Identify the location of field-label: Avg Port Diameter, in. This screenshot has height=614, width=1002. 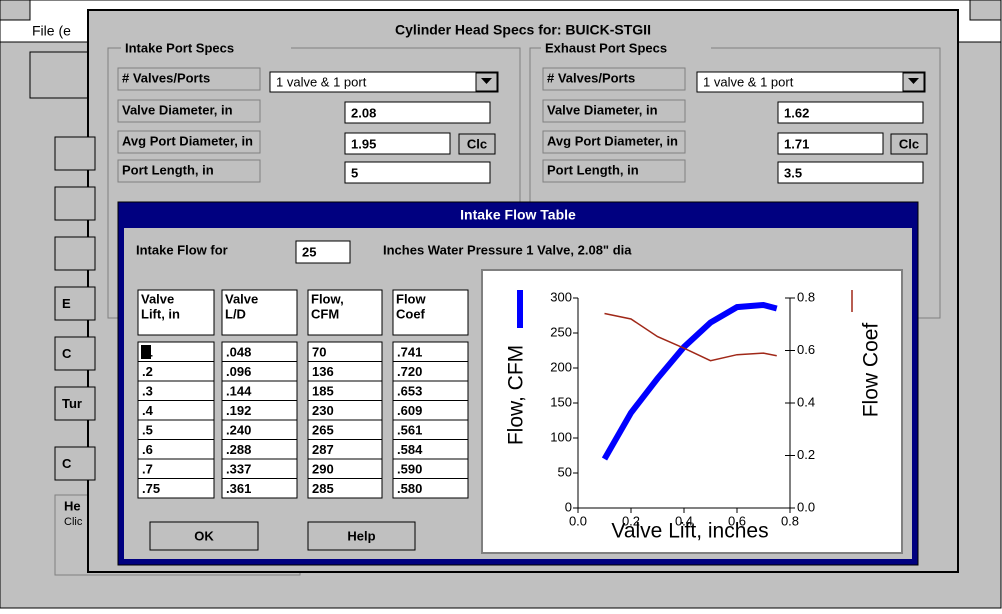
(612, 140).